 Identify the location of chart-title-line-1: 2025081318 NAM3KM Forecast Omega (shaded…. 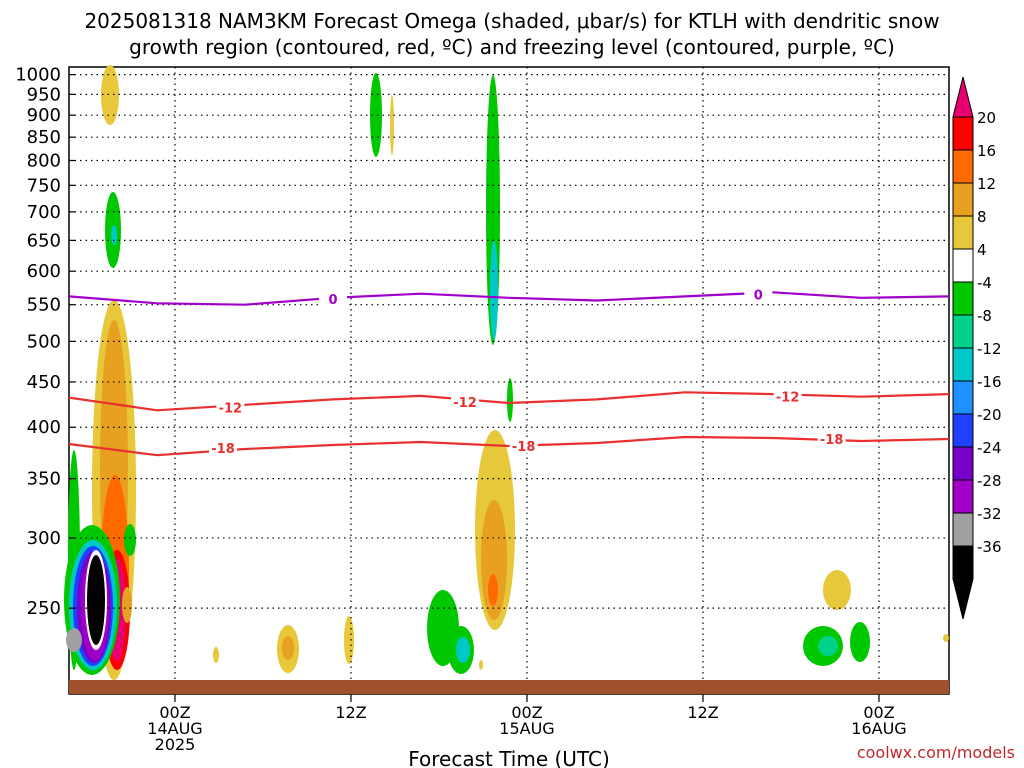
(511, 21).